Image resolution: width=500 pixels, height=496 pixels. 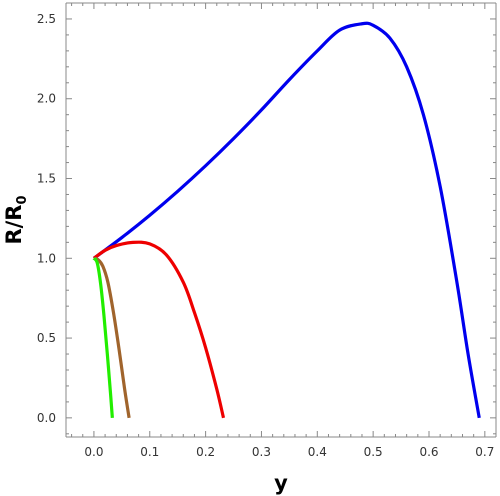 What do you see at coordinates (46, 338) in the screenshot?
I see `y-tick-label: 0.5` at bounding box center [46, 338].